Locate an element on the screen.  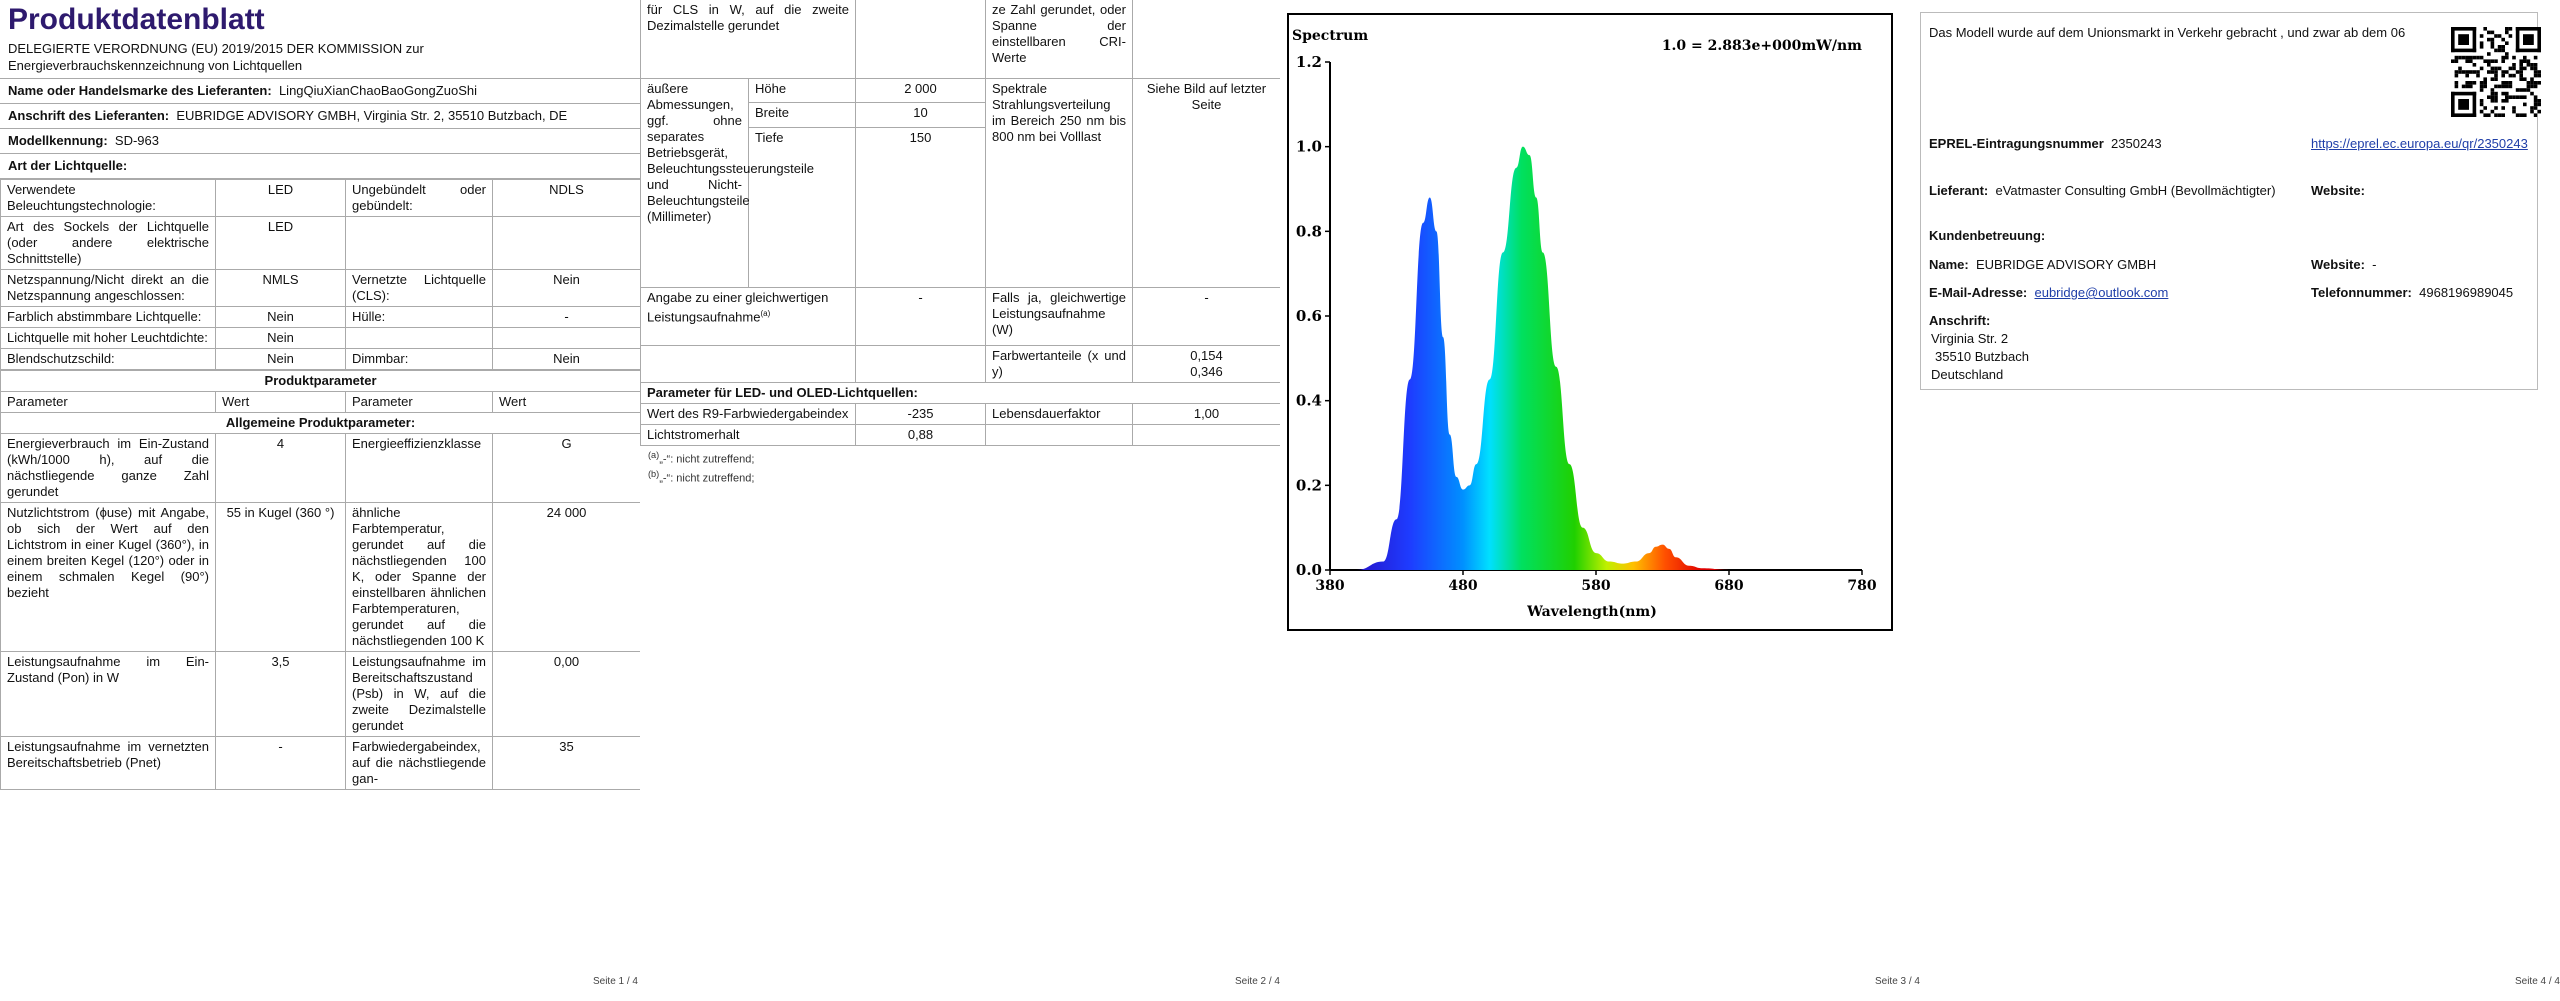
general-params-header: Allgemeine Produktparameter: is located at coordinates (320, 423).